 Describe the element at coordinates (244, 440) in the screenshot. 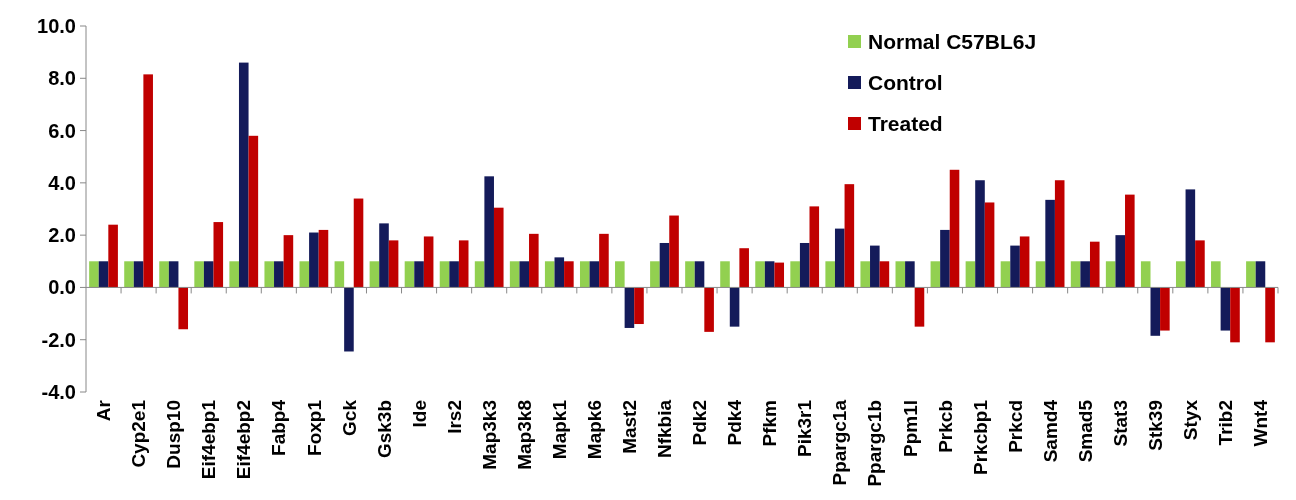

I see `x-tick-label: Eif4ebp2` at that location.